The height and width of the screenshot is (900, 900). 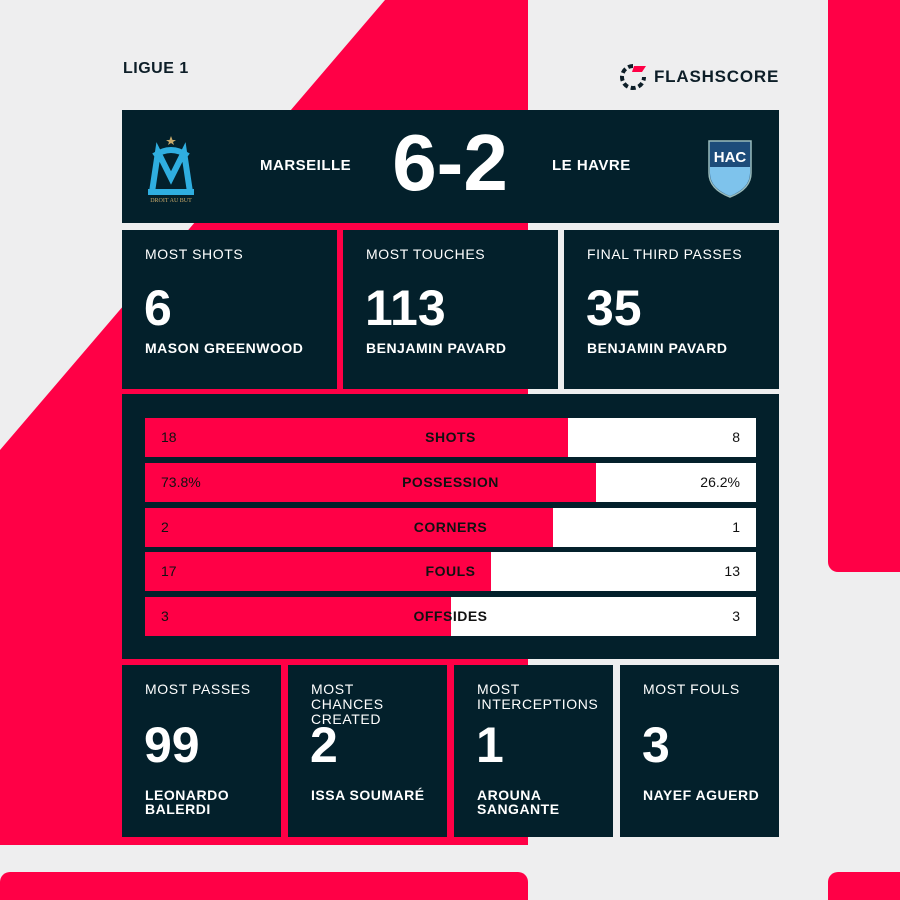 I want to click on home-value: 73.8%, so click(x=181, y=481).